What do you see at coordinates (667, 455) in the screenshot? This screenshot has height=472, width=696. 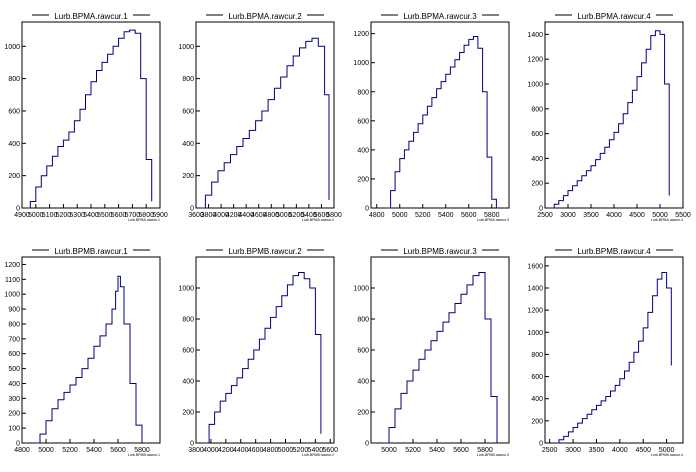 I see `x-axis-label: Lurb.BPMB.rawcur.4` at bounding box center [667, 455].